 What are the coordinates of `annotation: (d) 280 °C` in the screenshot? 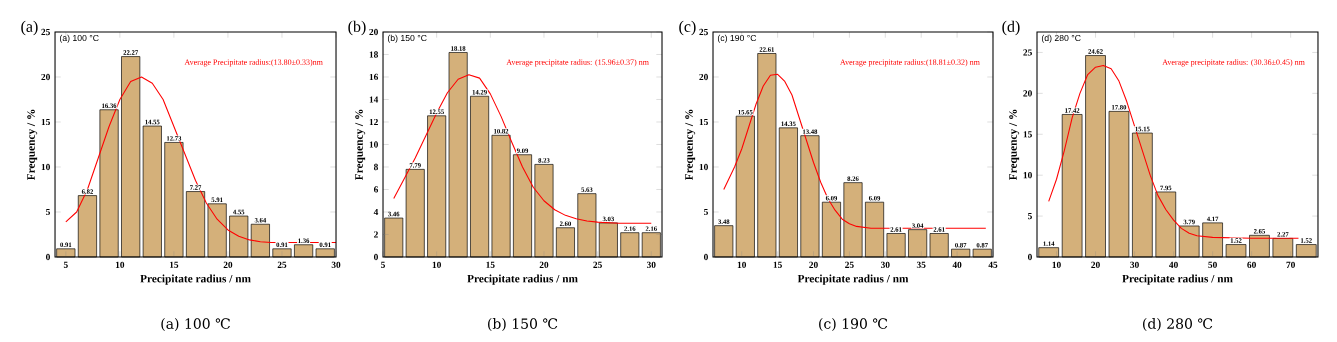 It's located at (1061, 38).